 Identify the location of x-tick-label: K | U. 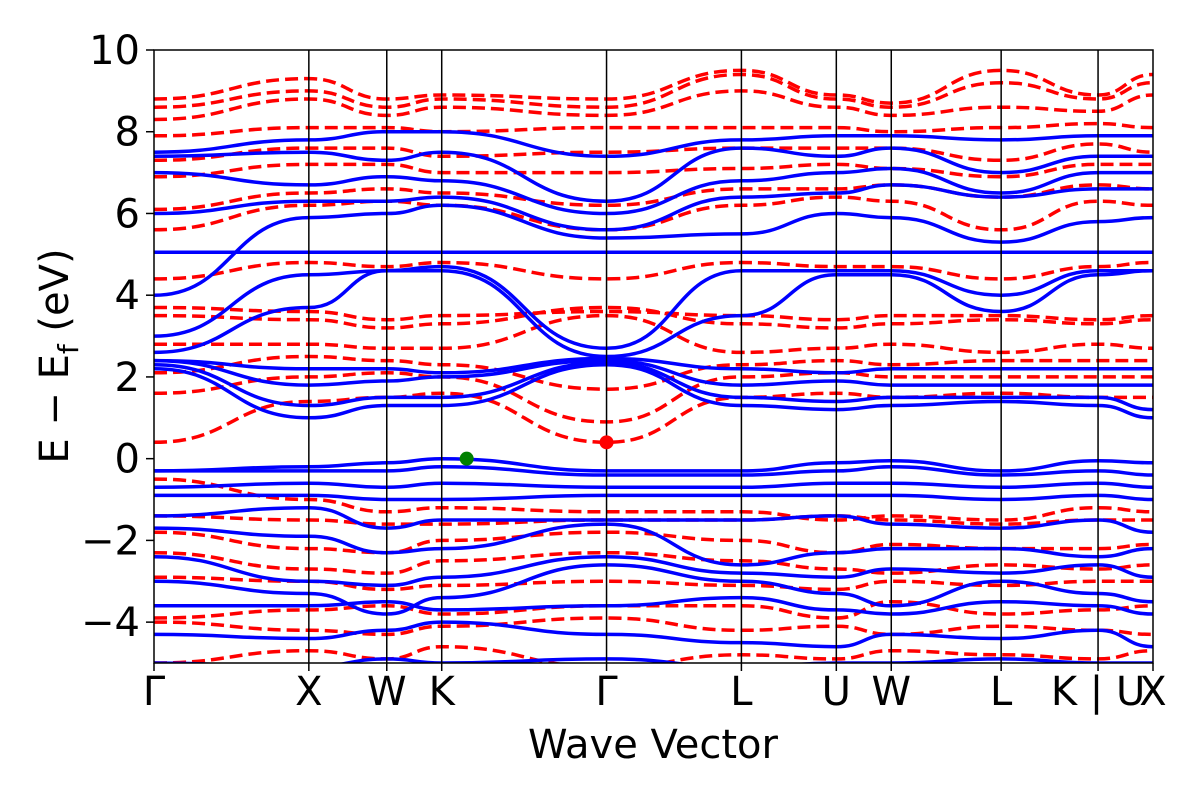
(1098, 692).